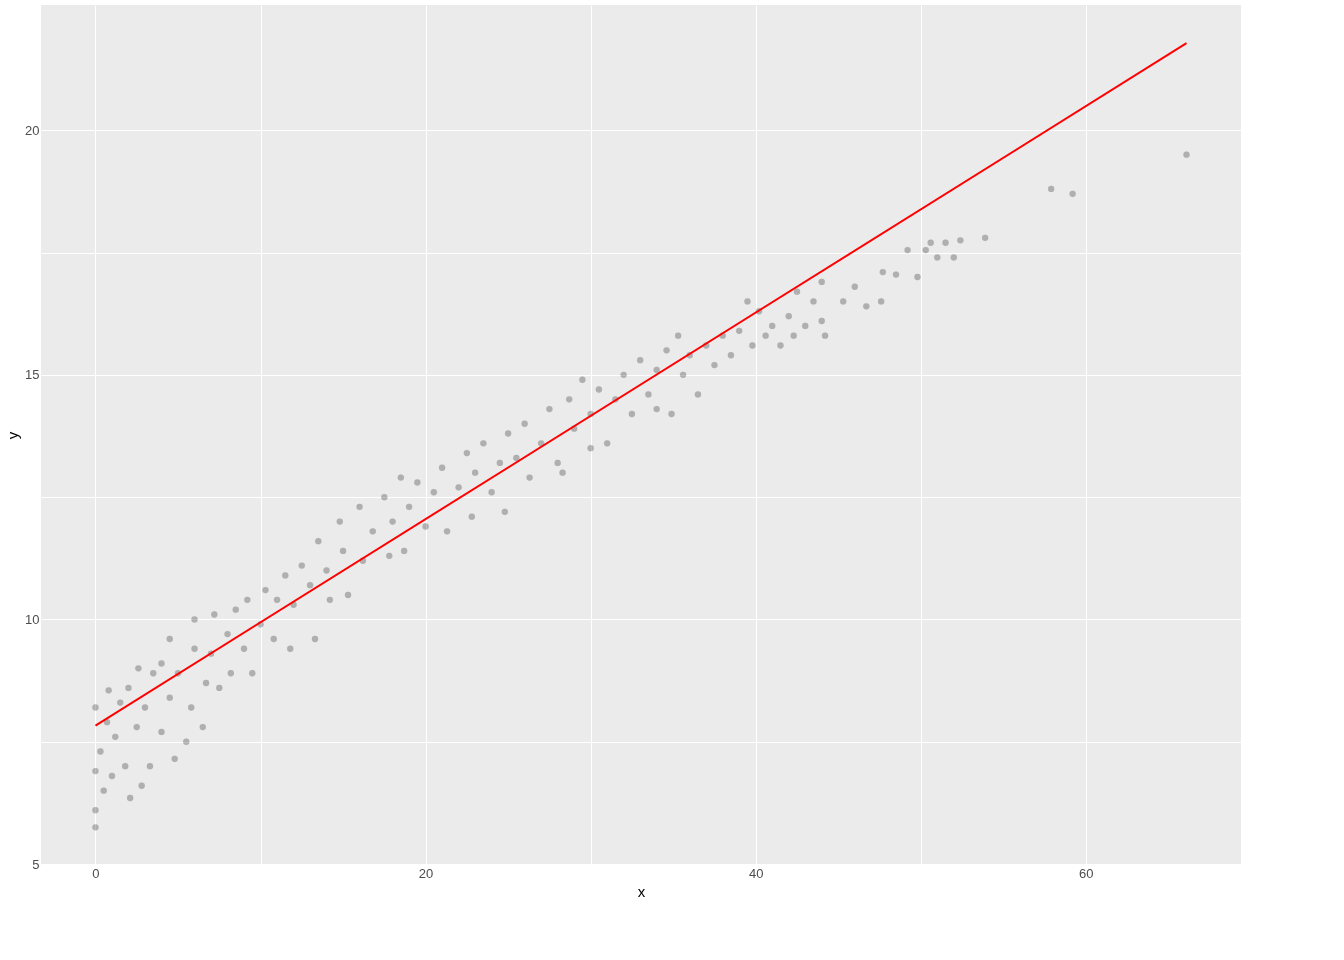  I want to click on y-tick-label: 15, so click(32, 375).